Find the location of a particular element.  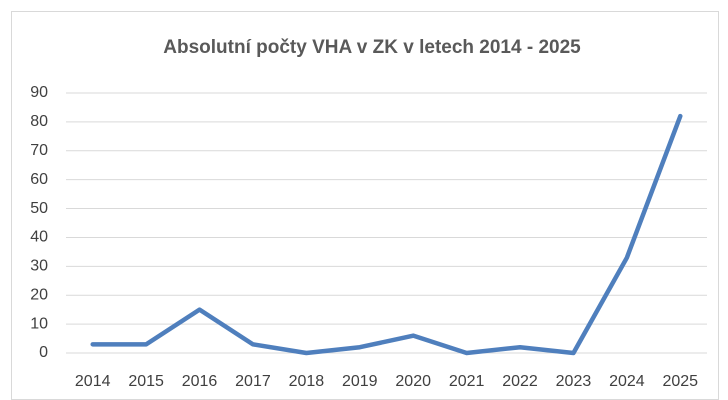

x-tick-label: 2023 is located at coordinates (574, 381).